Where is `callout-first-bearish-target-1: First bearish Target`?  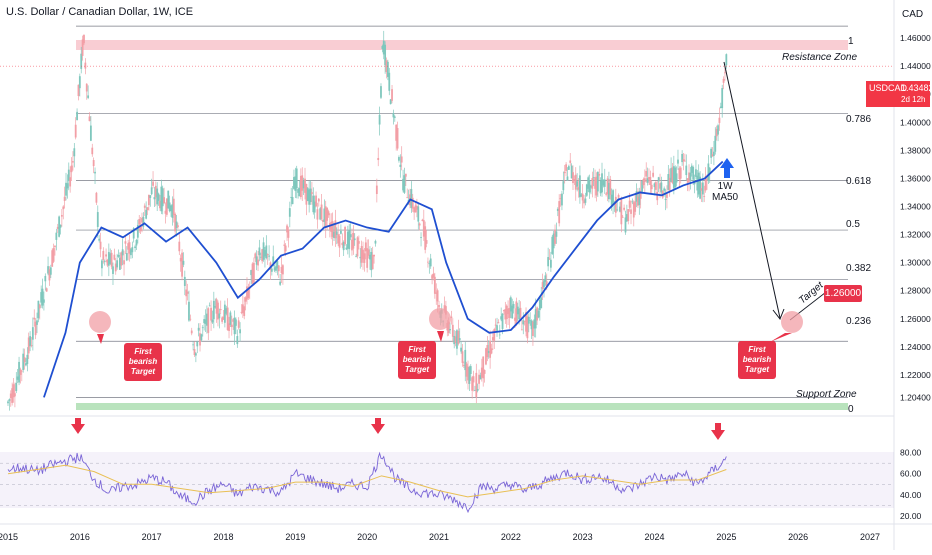 callout-first-bearish-target-1: First bearish Target is located at coordinates (143, 362).